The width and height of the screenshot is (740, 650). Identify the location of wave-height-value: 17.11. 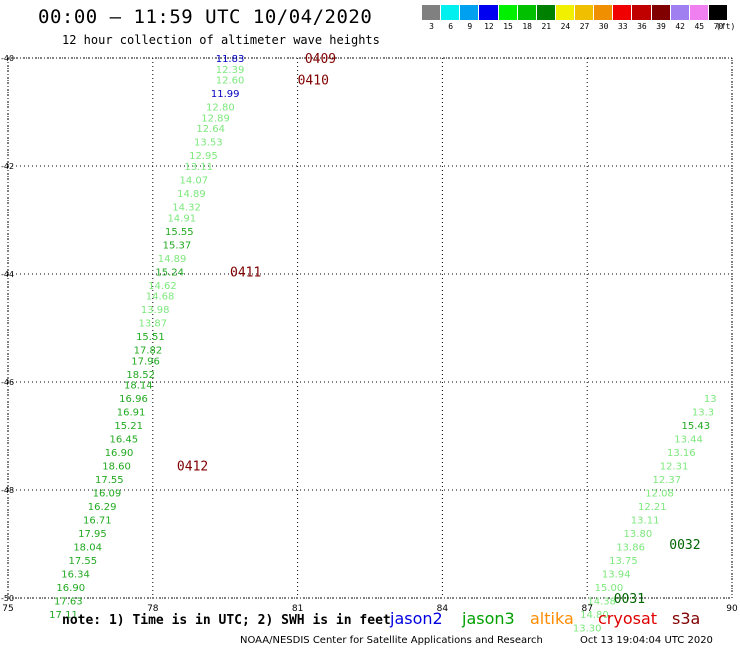
(63, 615).